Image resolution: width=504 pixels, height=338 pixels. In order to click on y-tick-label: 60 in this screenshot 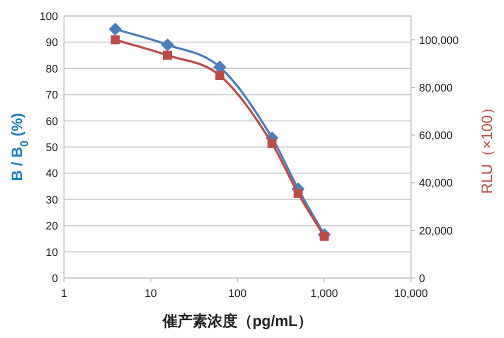, I will do `click(52, 122)`.